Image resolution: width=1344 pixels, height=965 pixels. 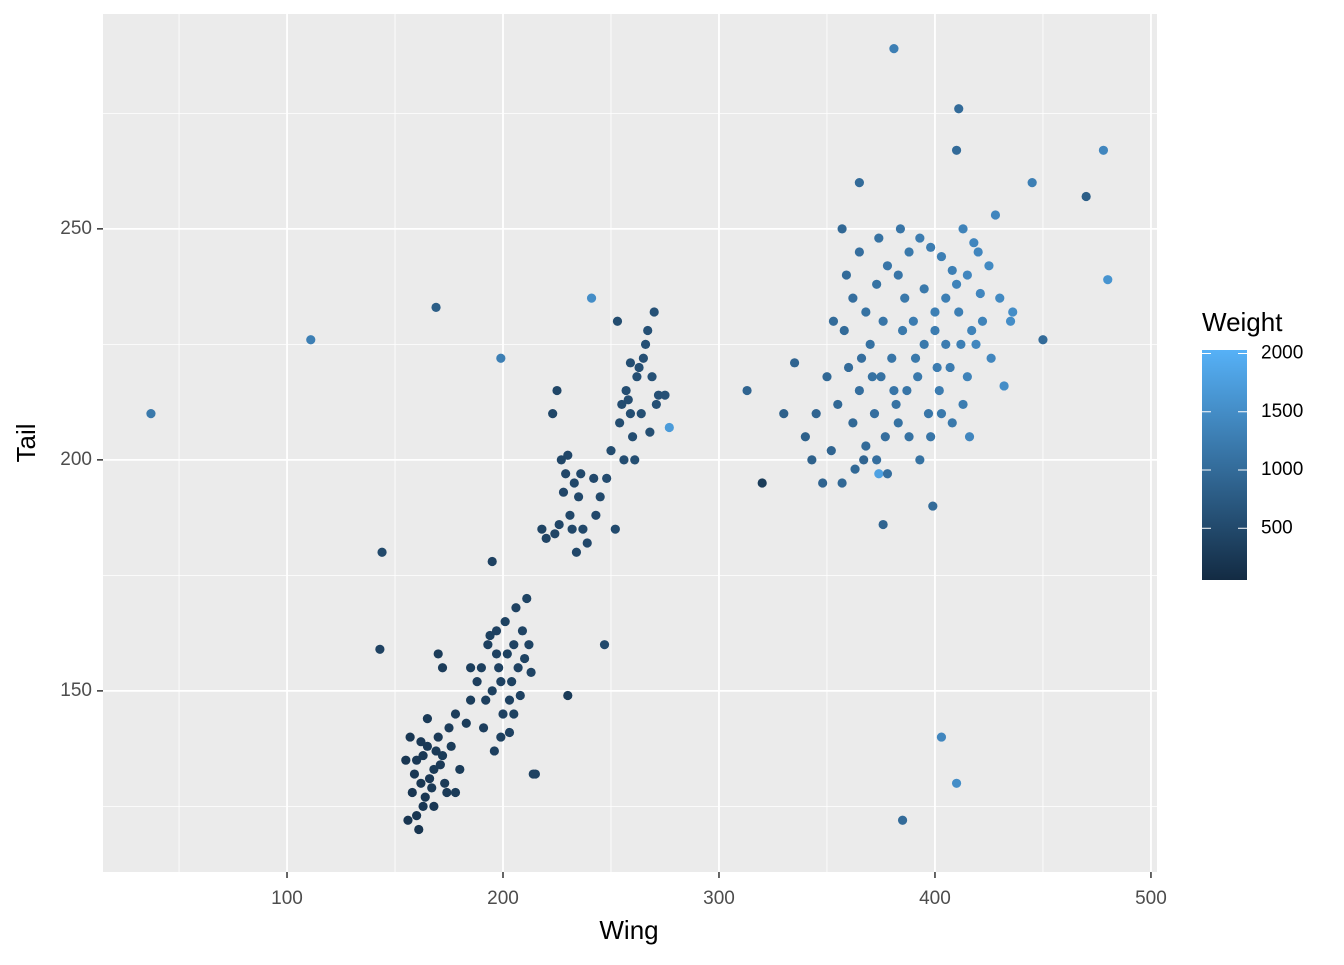 I want to click on colorbar-label: 1000, so click(x=1282, y=469).